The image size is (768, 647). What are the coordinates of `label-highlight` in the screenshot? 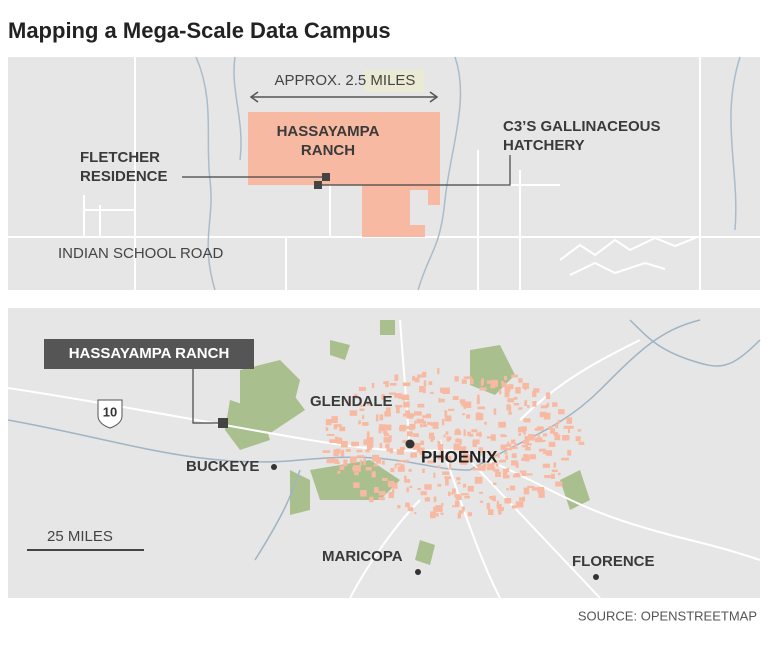 It's located at (394, 81).